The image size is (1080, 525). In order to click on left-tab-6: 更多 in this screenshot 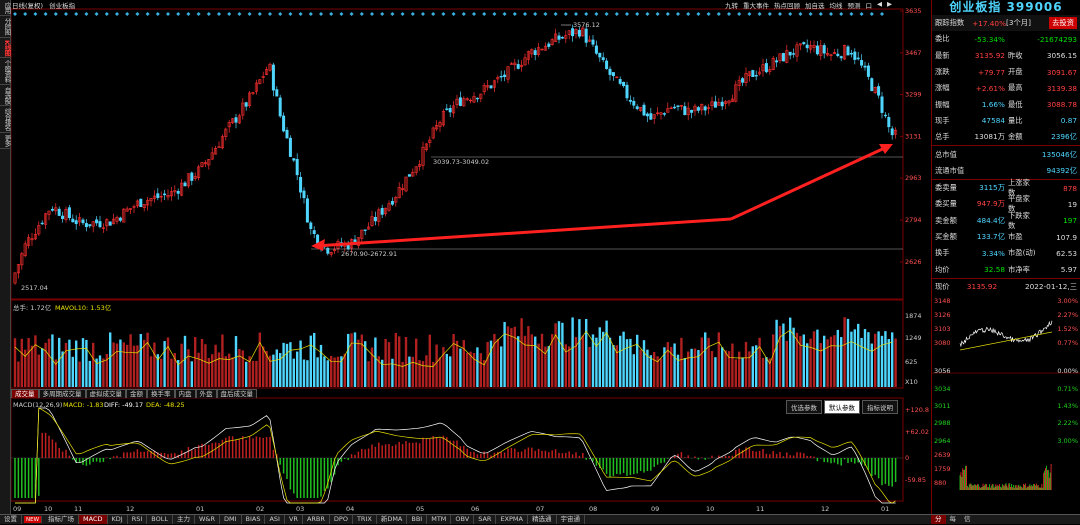, I will do `click(5, 141)`.